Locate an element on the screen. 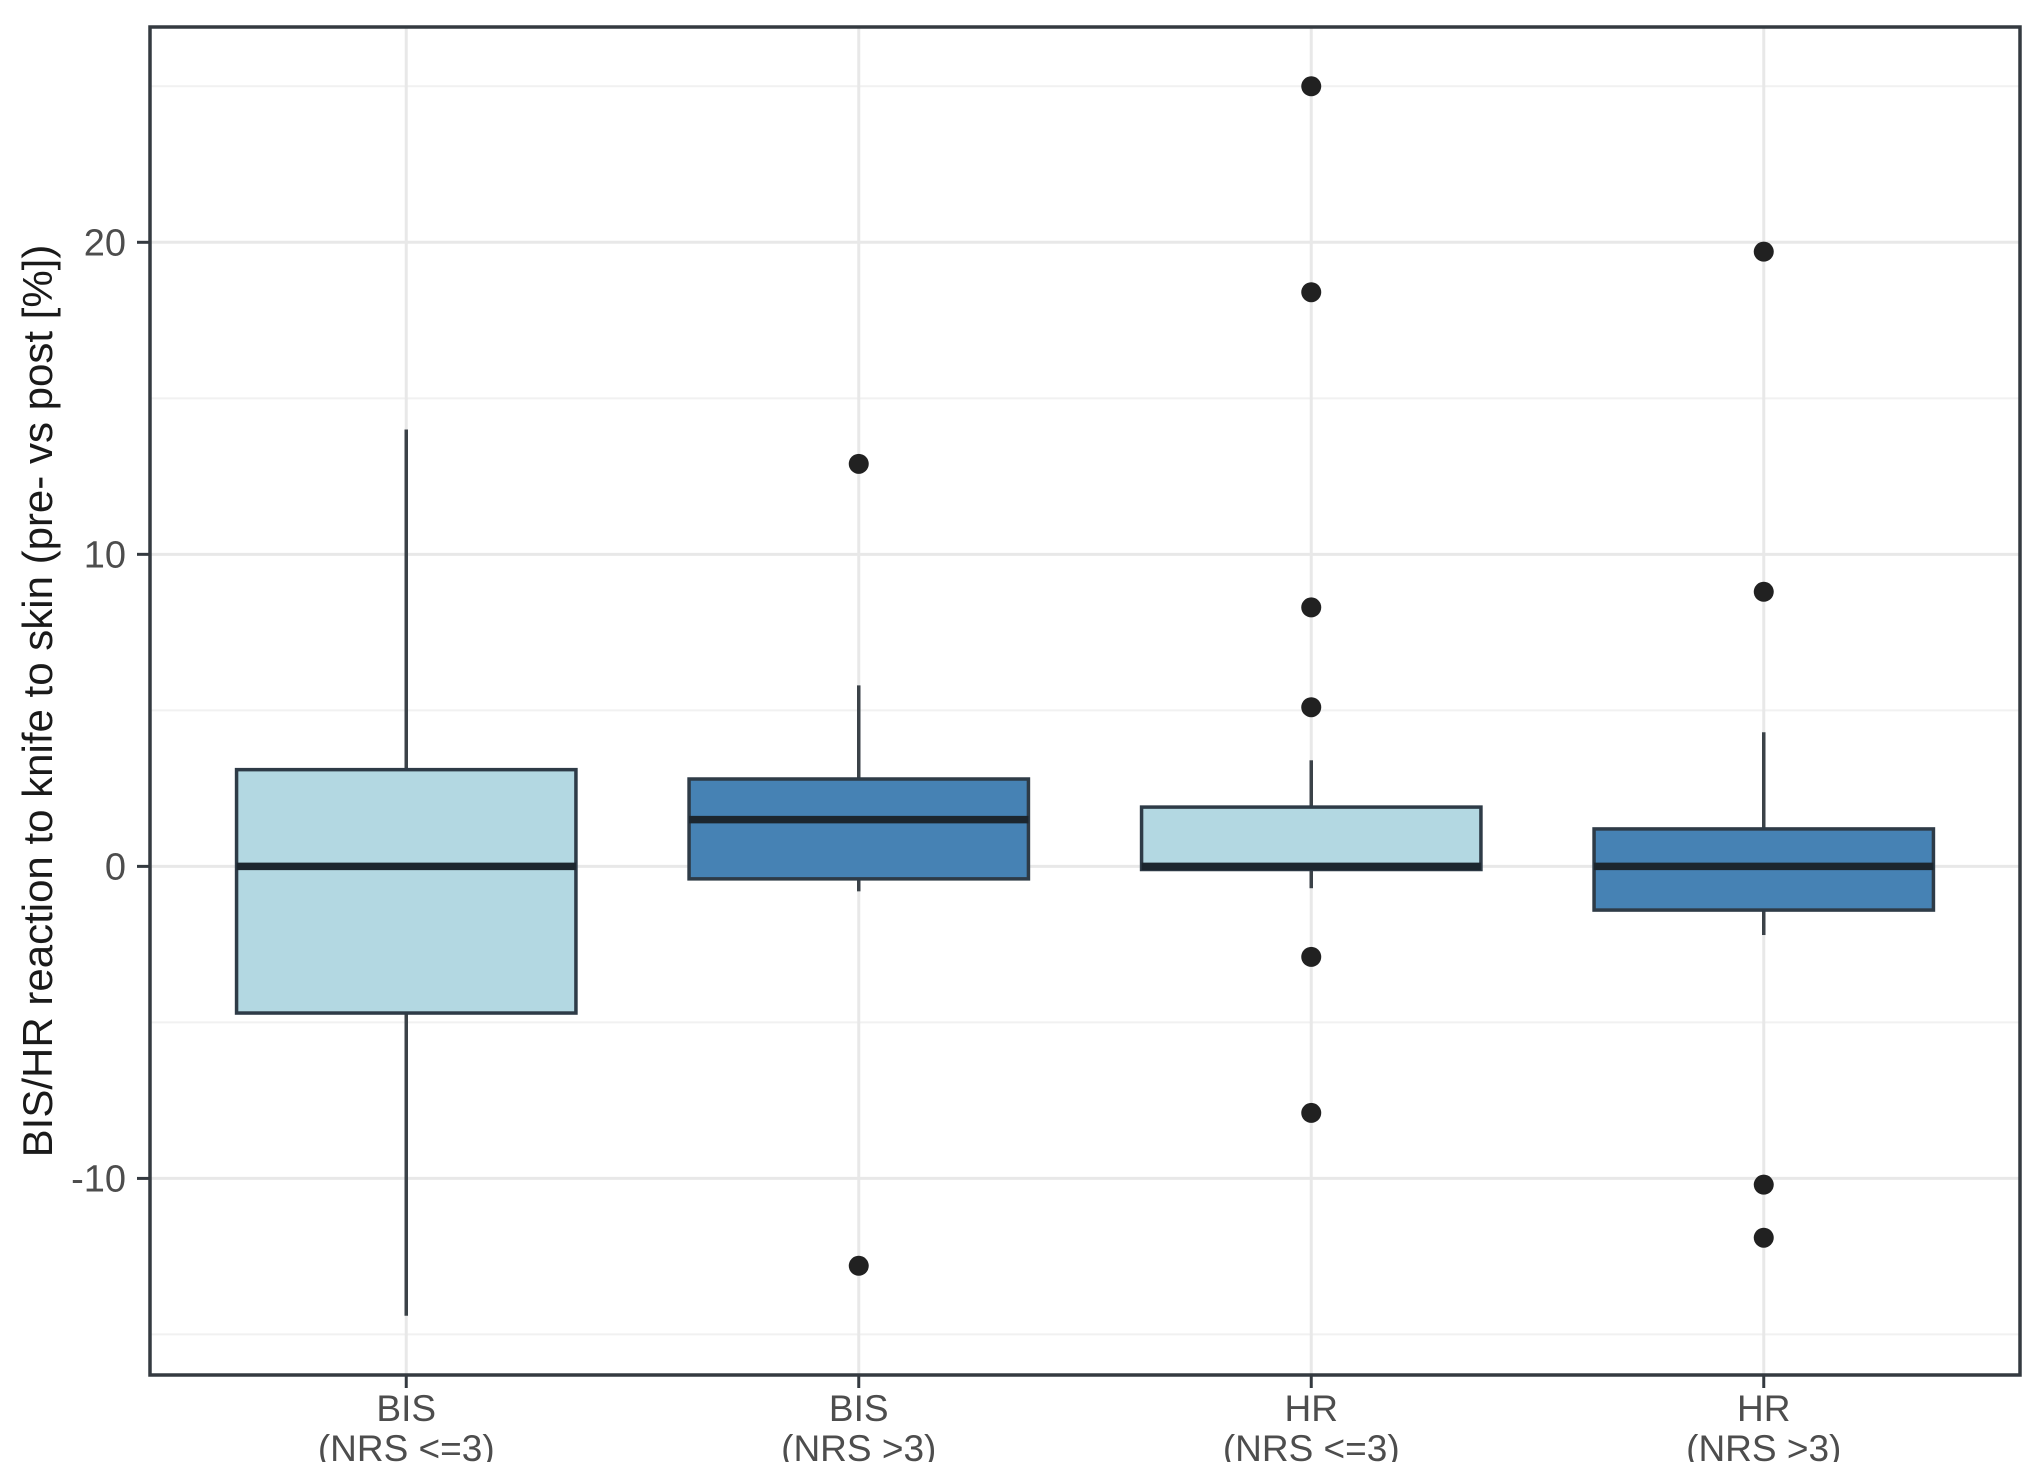 The width and height of the screenshot is (2043, 1462). y-tick-label: 10 is located at coordinates (105, 555).